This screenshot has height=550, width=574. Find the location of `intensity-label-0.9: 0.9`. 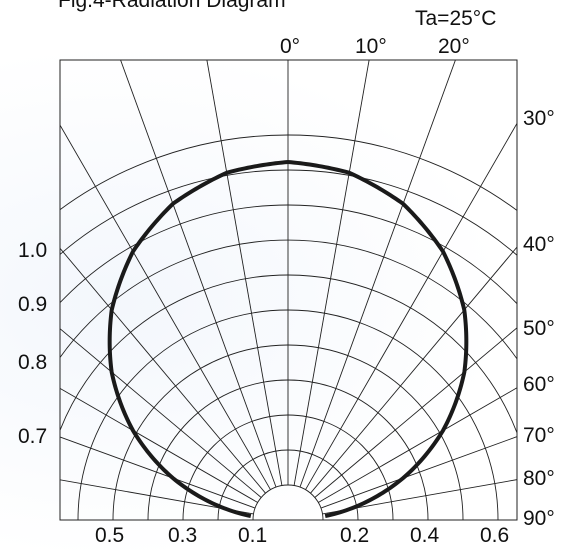

intensity-label-0.9: 0.9 is located at coordinates (33, 304).